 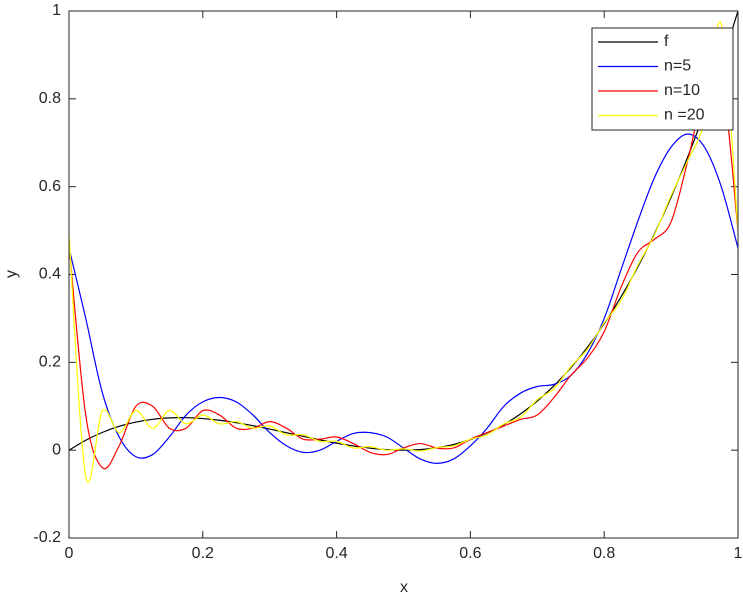 What do you see at coordinates (56, 449) in the screenshot?
I see `y-tick-label: 0` at bounding box center [56, 449].